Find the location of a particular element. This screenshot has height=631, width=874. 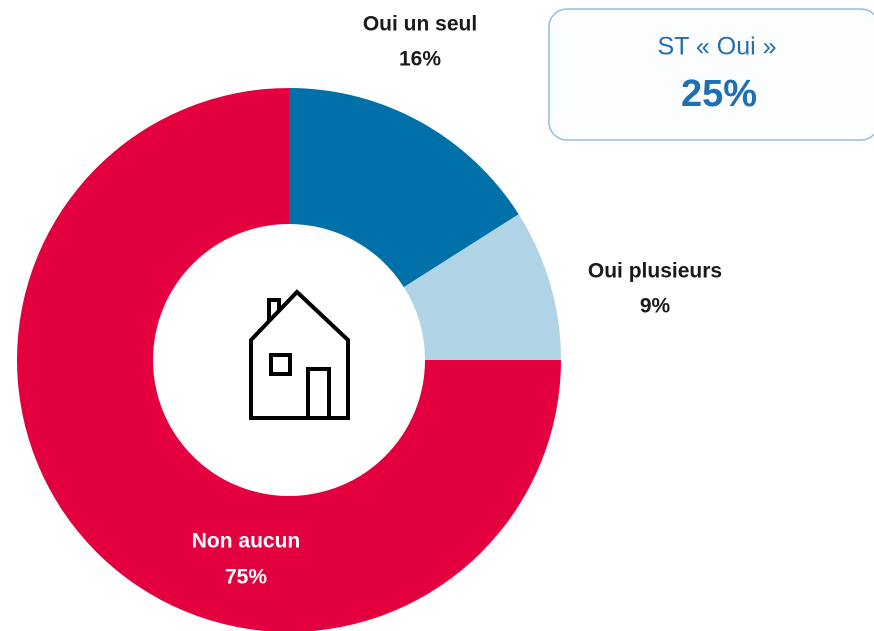

slice-label: Non aucun is located at coordinates (246, 541).